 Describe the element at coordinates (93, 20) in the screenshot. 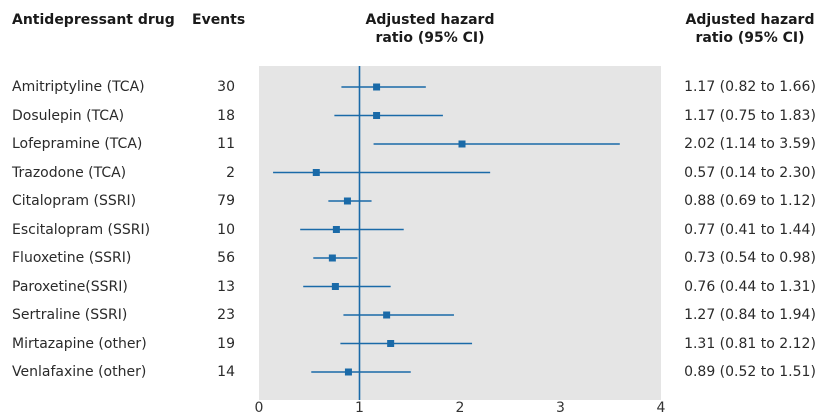

I see `drug-column-header: Antidepressant drug` at that location.